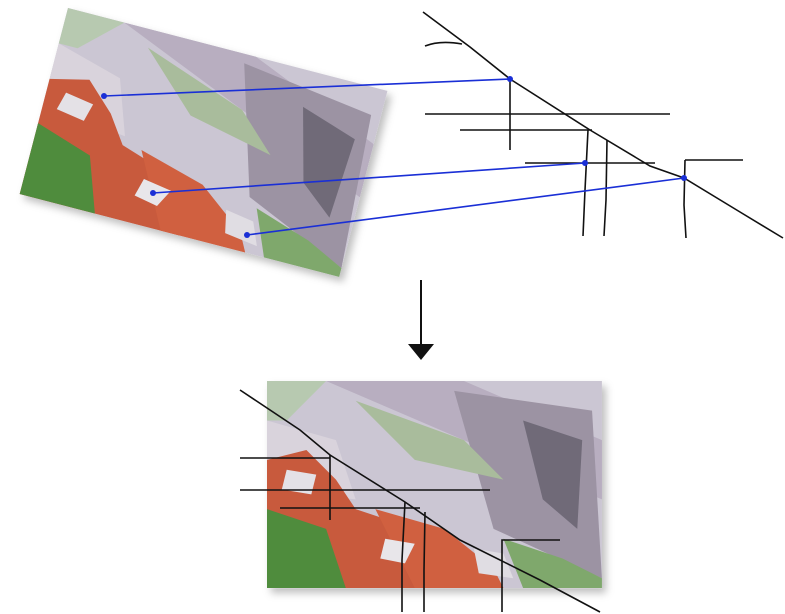 This screenshot has width=785, height=614. Describe the element at coordinates (434, 485) in the screenshot. I see `rectified-image` at that location.